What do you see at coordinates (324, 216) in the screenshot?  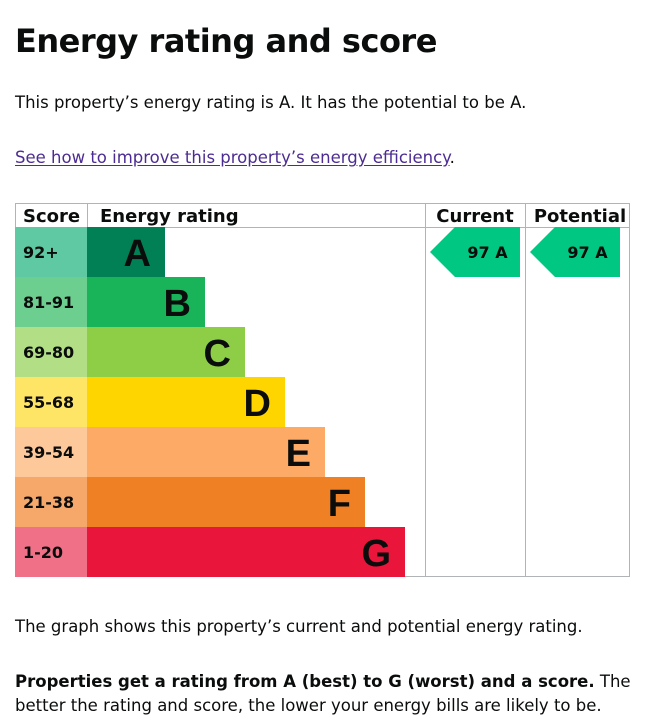 I see `chart-headers: Score Energy rating Current Potential` at bounding box center [324, 216].